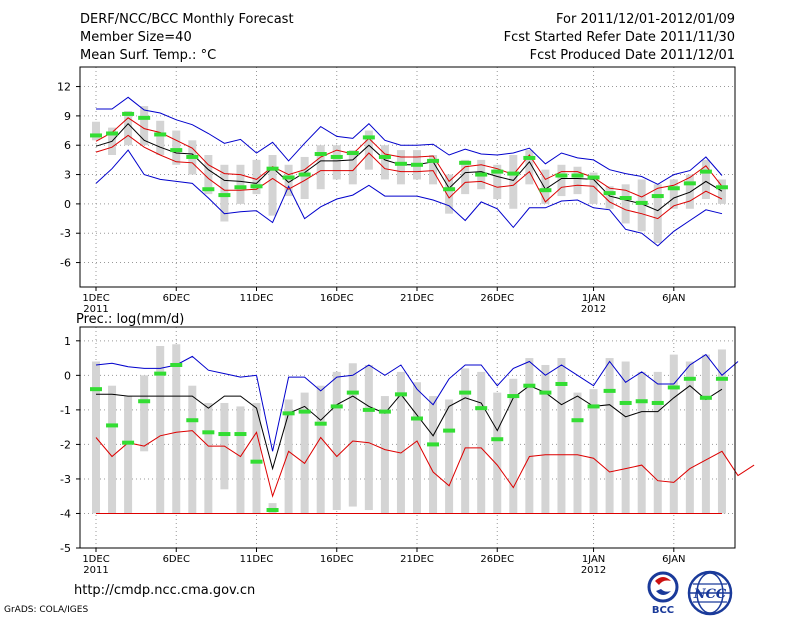 The height and width of the screenshot is (618, 800). What do you see at coordinates (67, 116) in the screenshot?
I see `temp-ytick-label: 9` at bounding box center [67, 116].